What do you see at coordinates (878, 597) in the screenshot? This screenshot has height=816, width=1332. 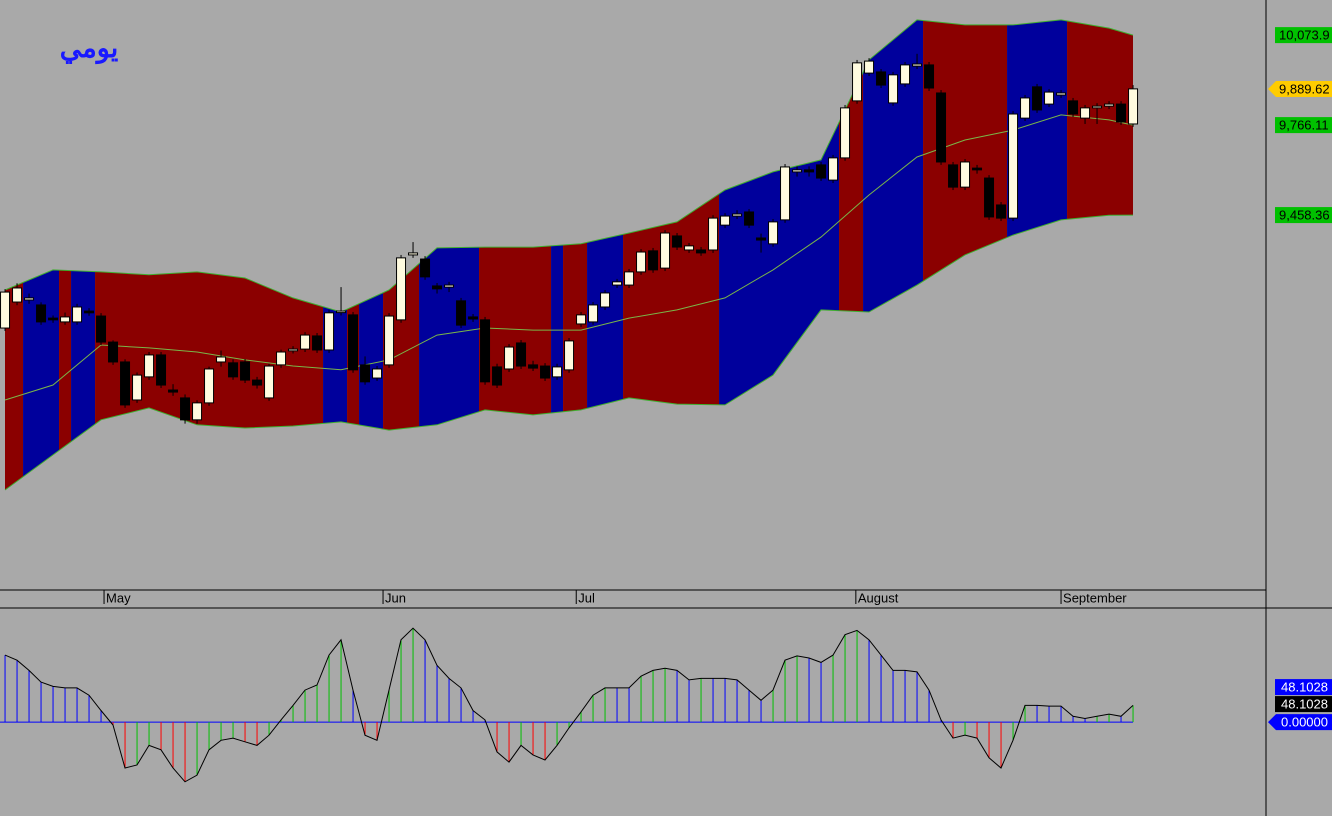 I see `x-tick-label: August` at bounding box center [878, 597].